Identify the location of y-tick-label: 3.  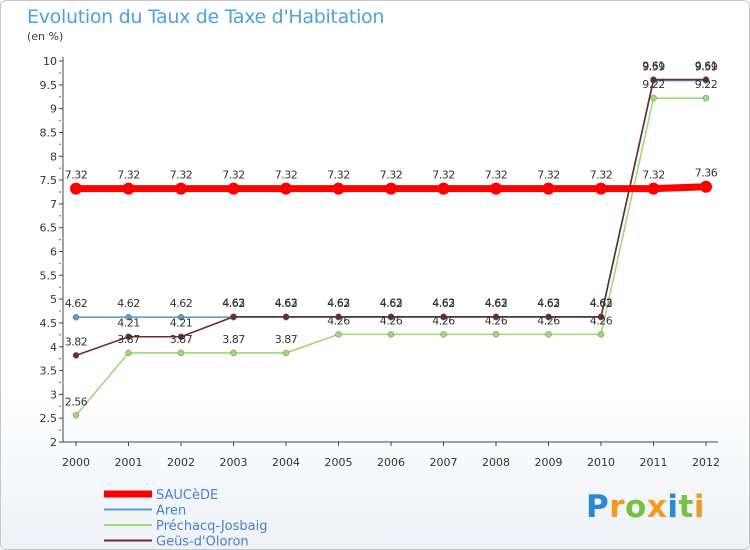
(53, 394).